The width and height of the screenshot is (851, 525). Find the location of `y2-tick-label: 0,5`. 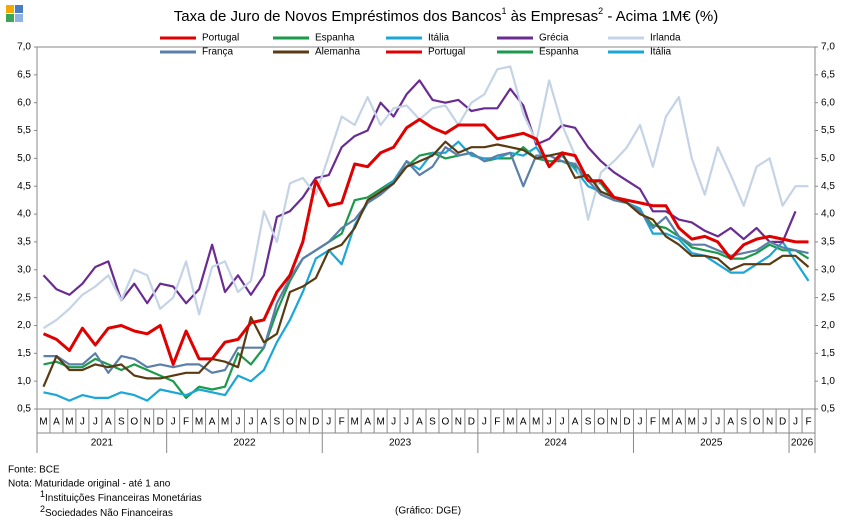

y2-tick-label: 0,5 is located at coordinates (828, 409).